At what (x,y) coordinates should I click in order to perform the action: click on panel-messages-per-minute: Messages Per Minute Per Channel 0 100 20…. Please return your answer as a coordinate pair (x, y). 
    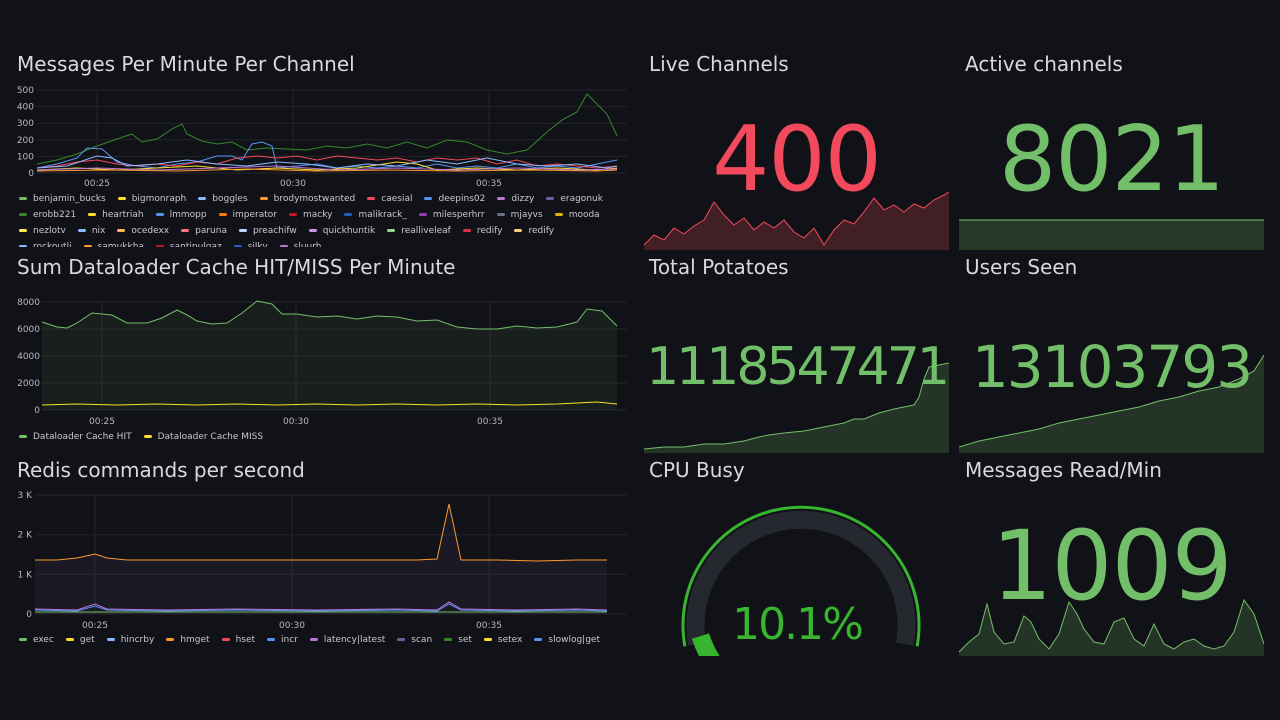
    Looking at the image, I should click on (323, 149).